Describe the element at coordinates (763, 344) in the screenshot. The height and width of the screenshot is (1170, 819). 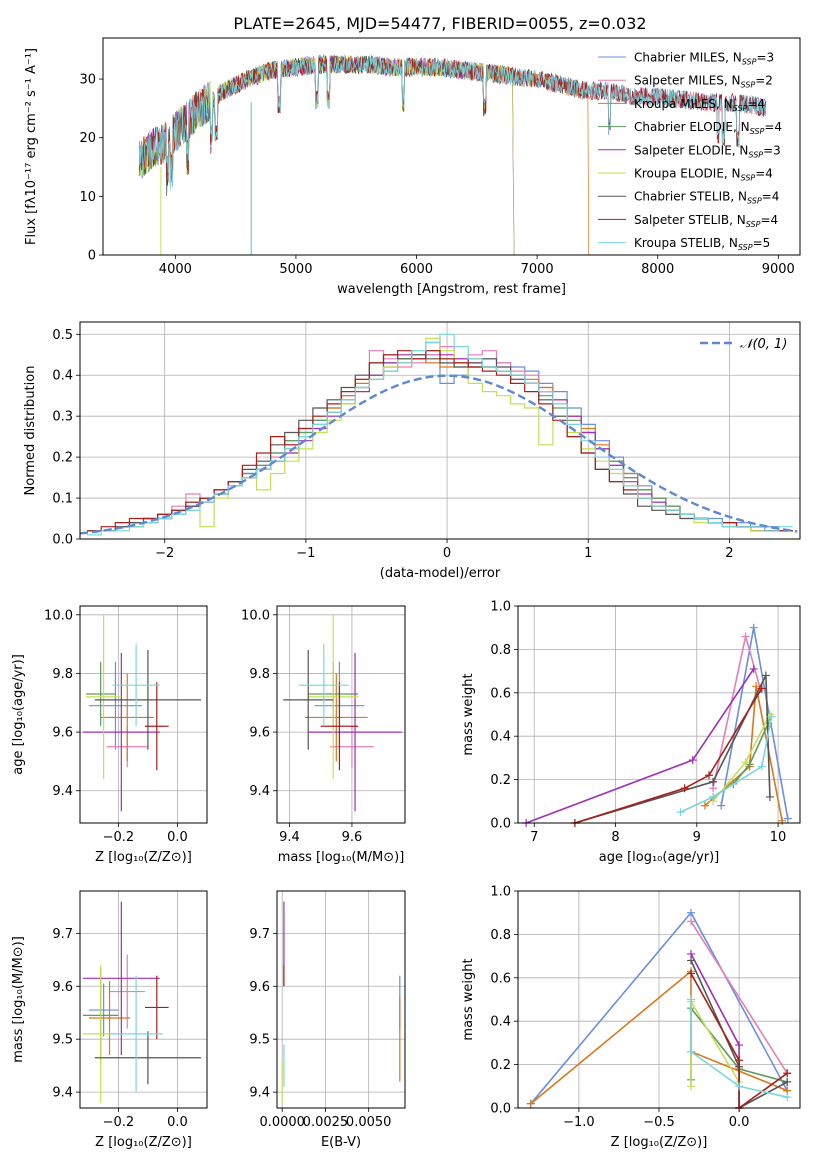
I see `legend-label: 𝒩(0, 1)` at that location.